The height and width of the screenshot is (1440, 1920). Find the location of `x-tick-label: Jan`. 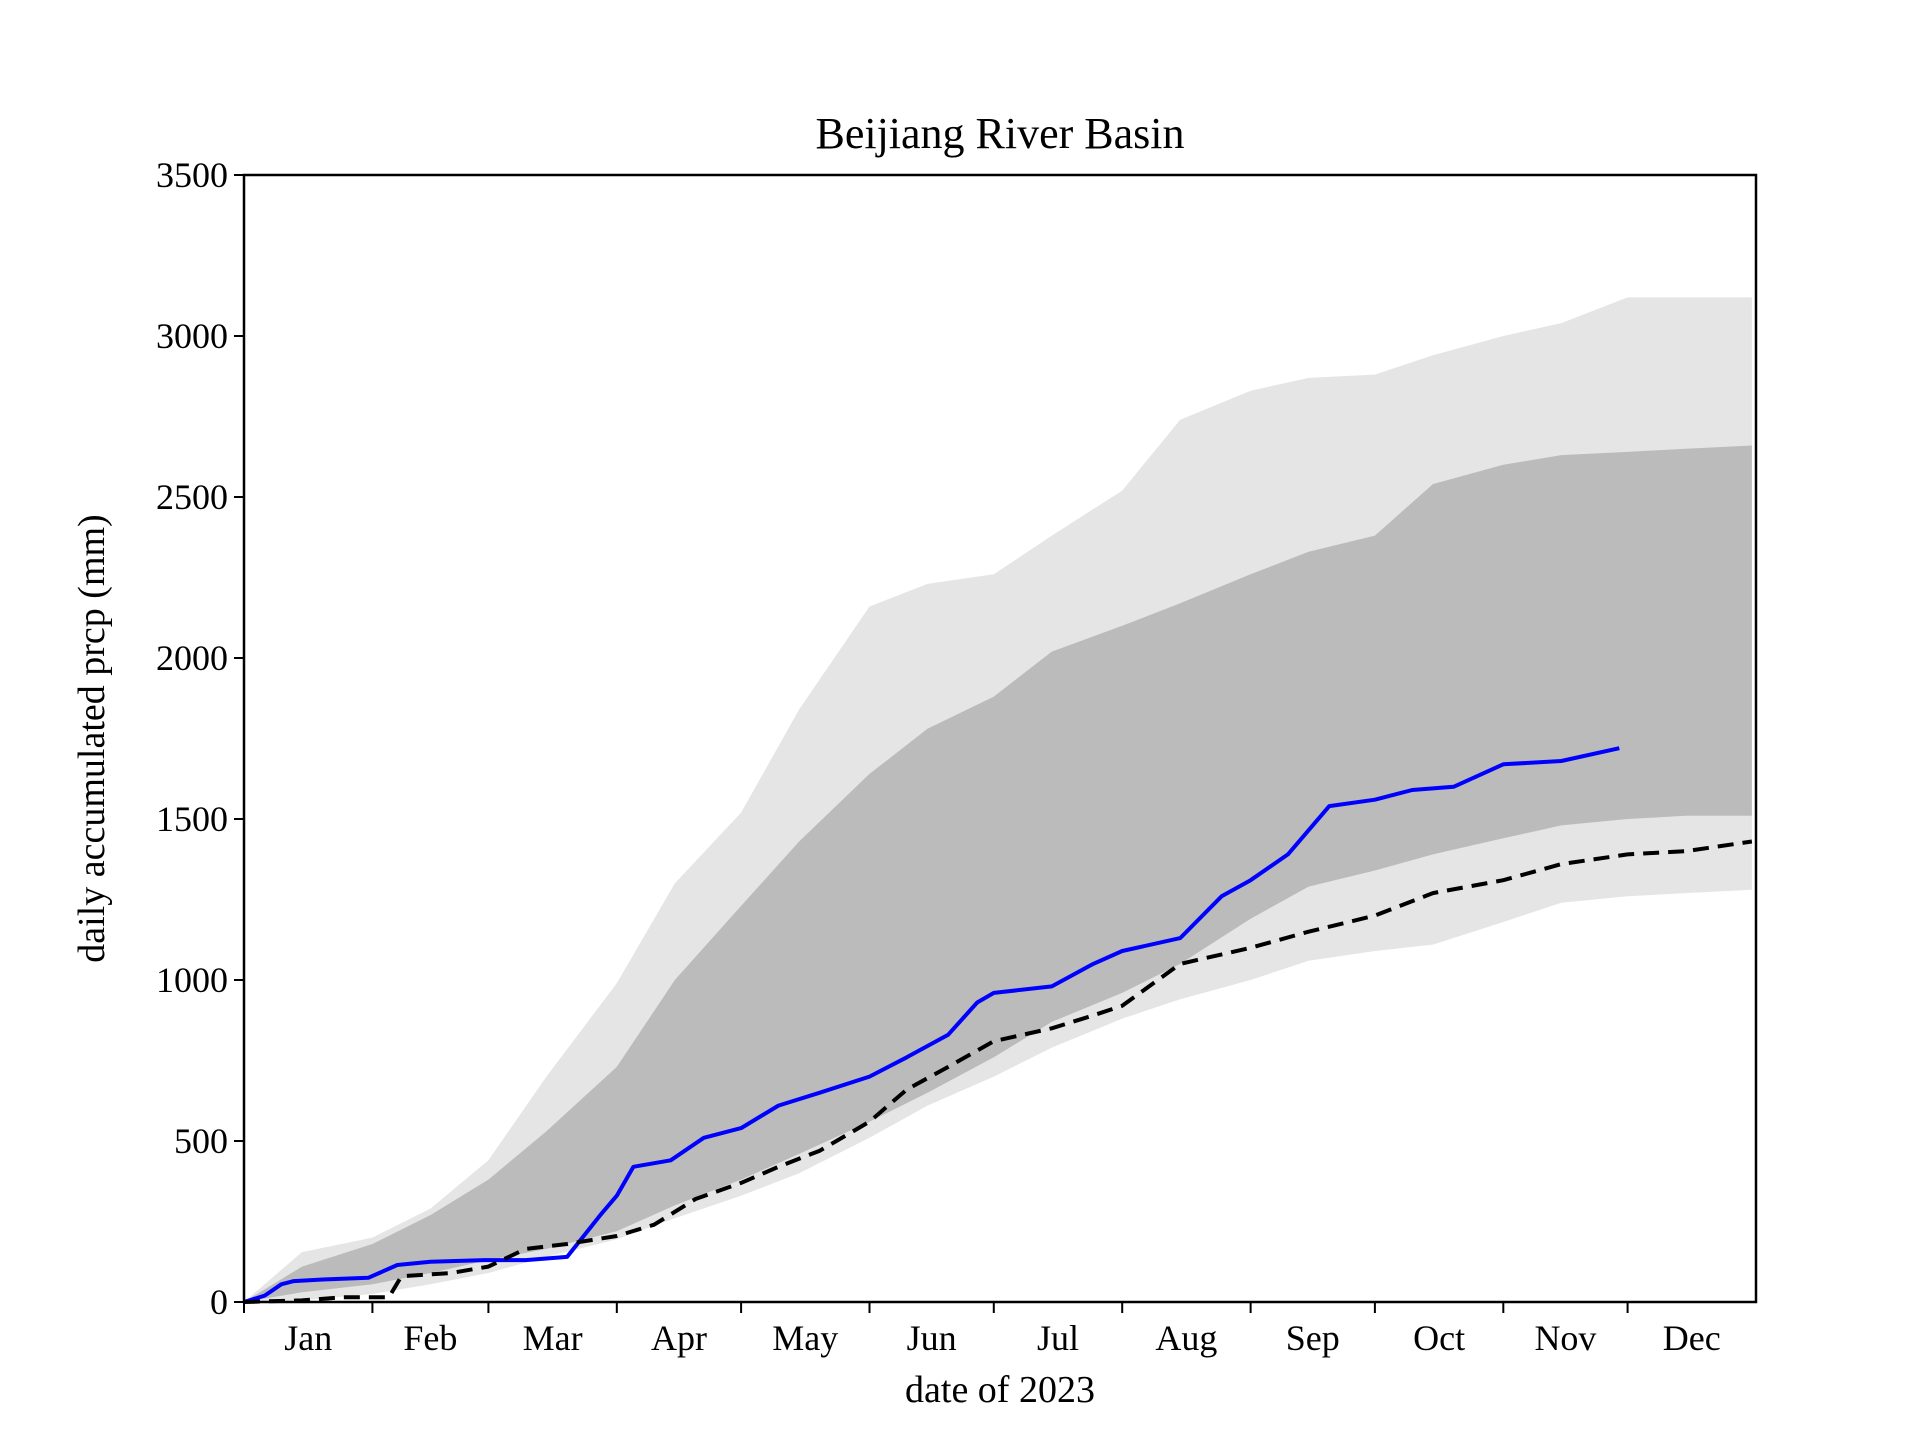

x-tick-label: Jan is located at coordinates (308, 1338).